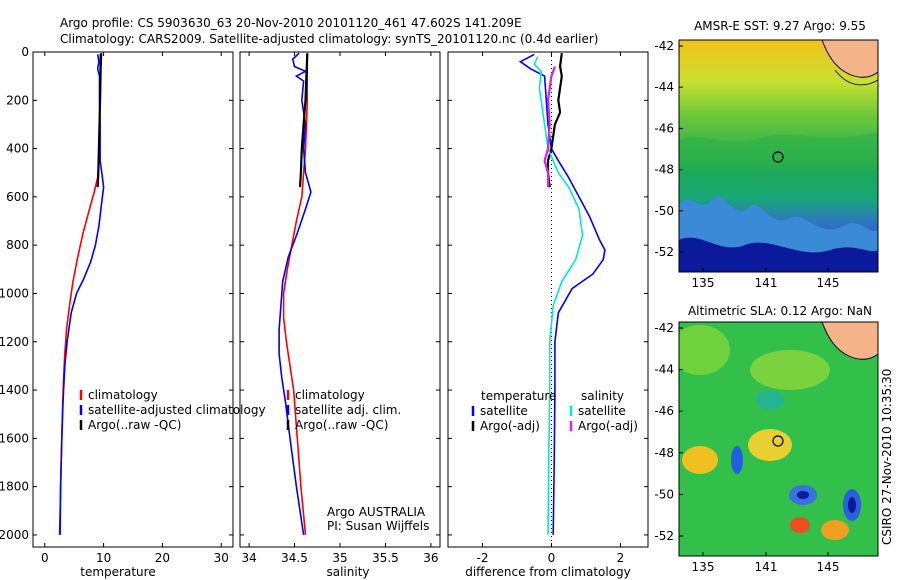  I want to click on salinity-xtick-label: 34.5, so click(294, 558).